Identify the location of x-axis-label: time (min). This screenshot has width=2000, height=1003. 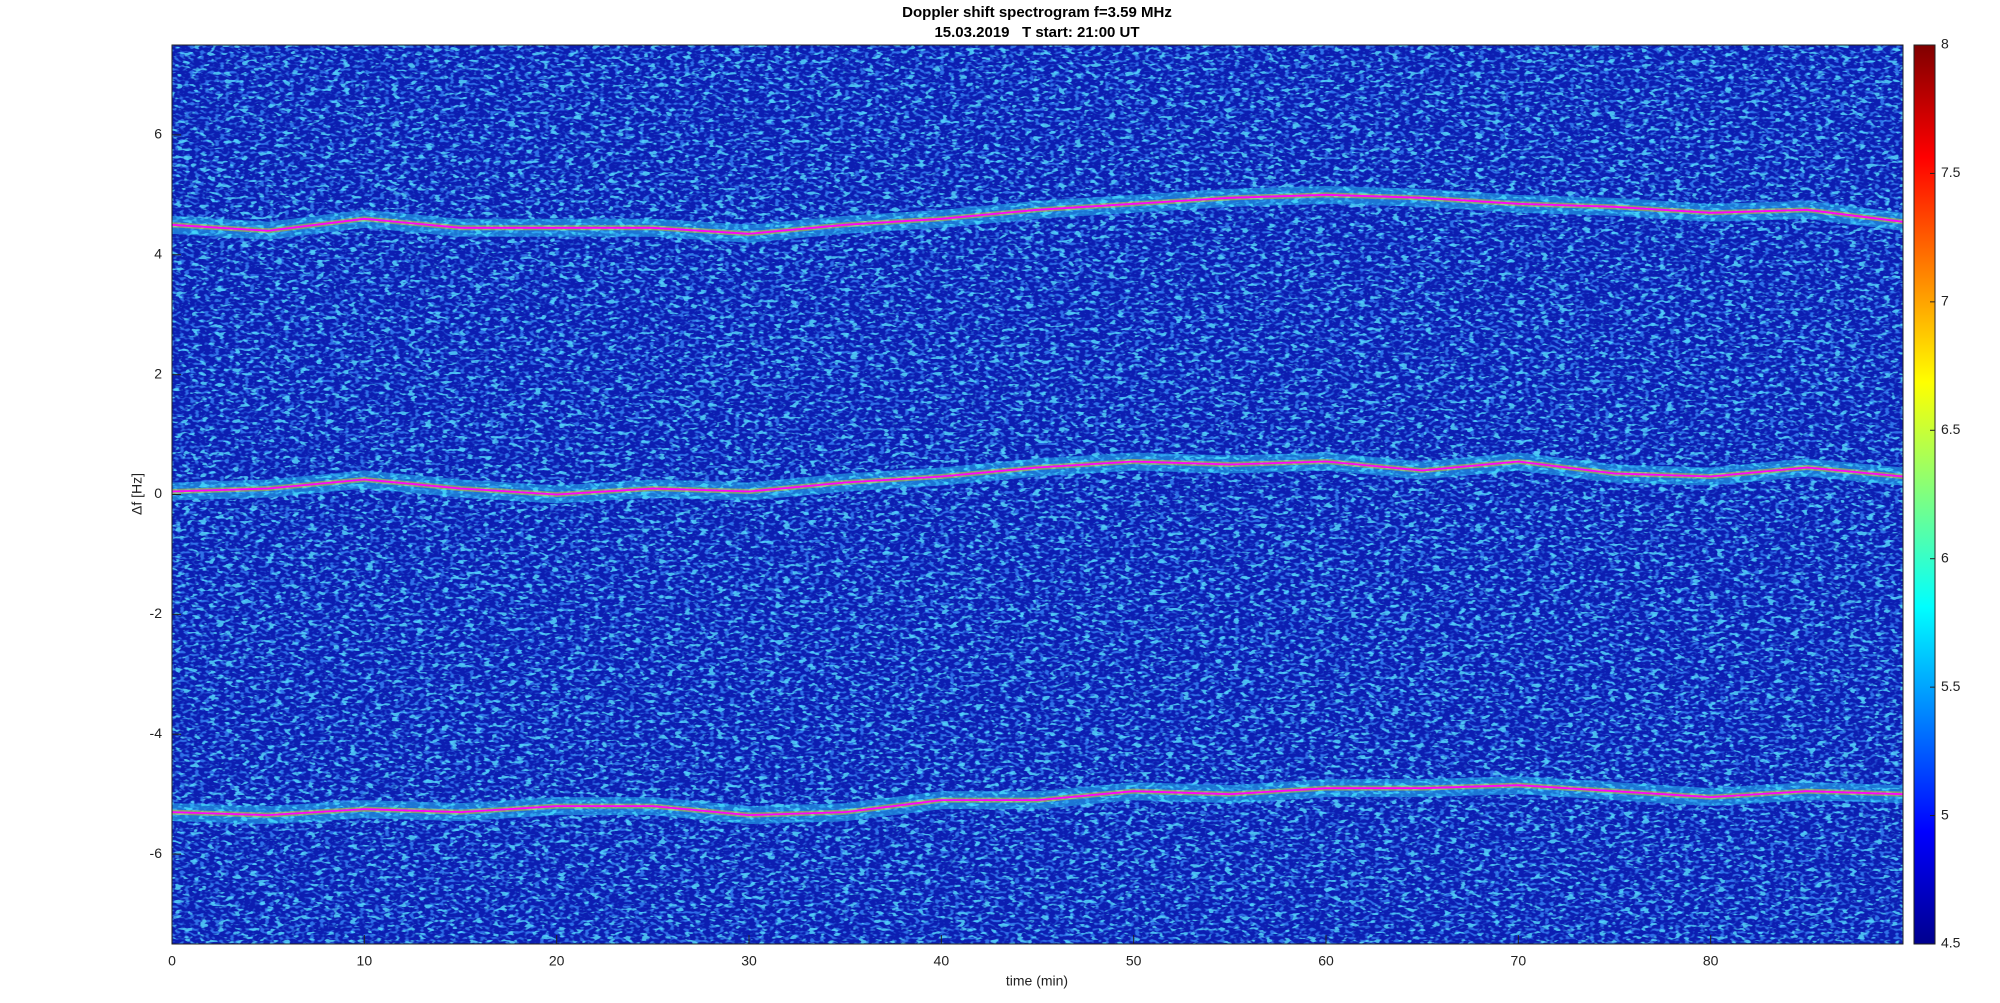
(1037, 981).